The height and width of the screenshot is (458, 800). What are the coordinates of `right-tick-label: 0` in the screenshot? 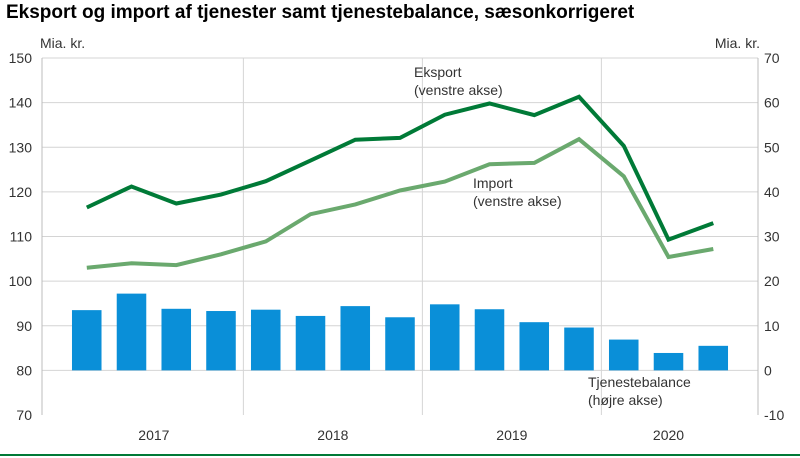 It's located at (768, 370).